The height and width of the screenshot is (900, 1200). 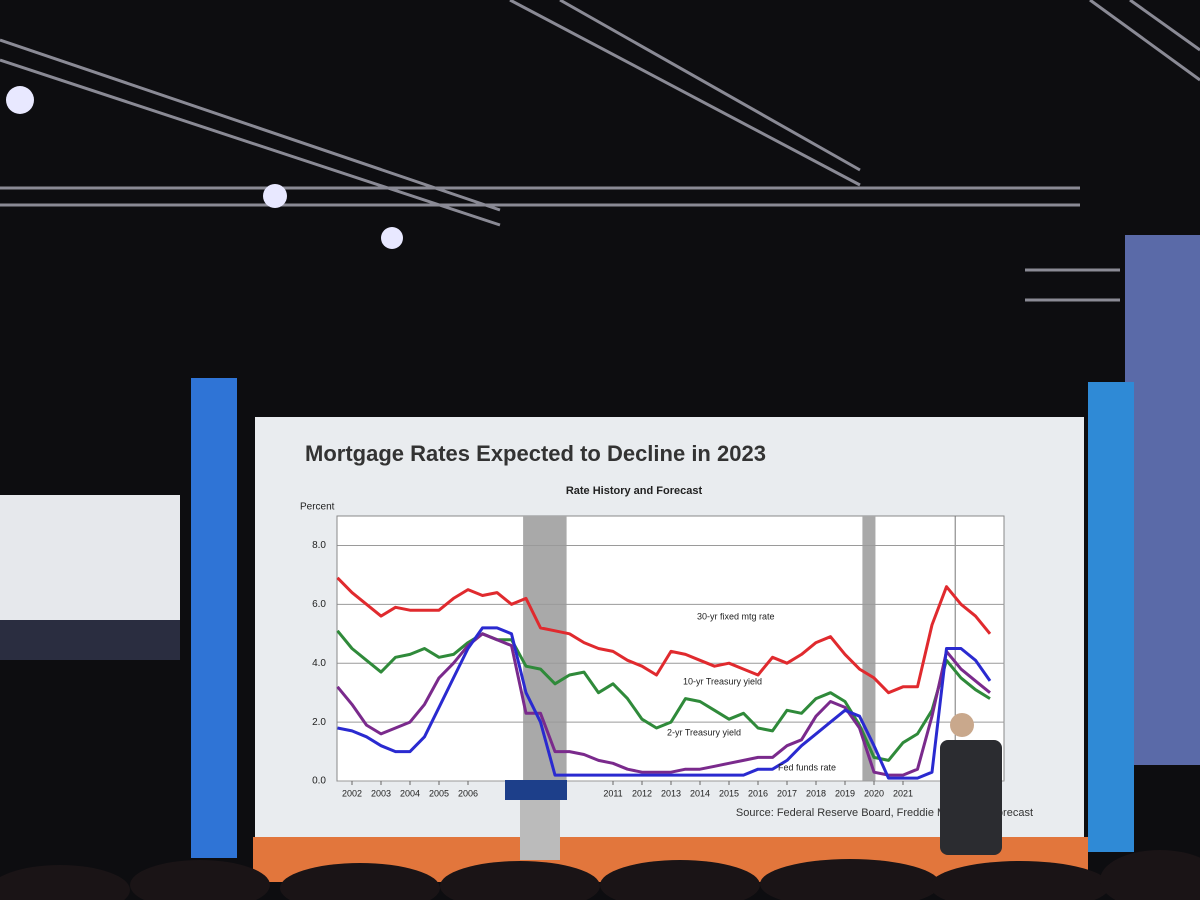 What do you see at coordinates (816, 793) in the screenshot?
I see `x-tick-label: 2018` at bounding box center [816, 793].